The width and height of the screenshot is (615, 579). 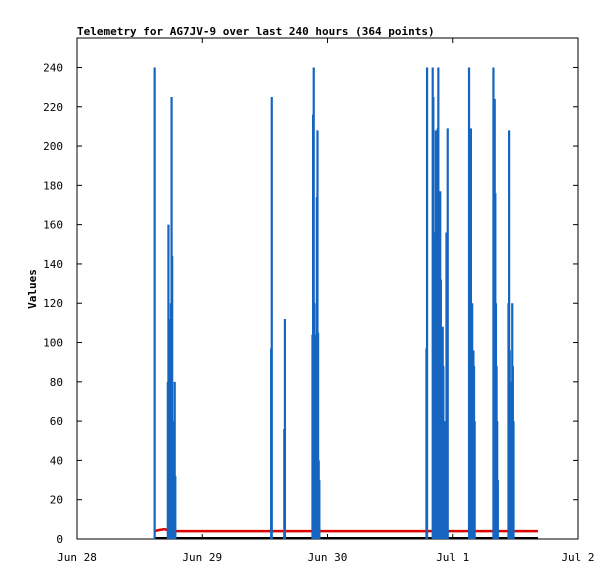 What do you see at coordinates (53, 185) in the screenshot?
I see `y-tick-label: 180` at bounding box center [53, 185].